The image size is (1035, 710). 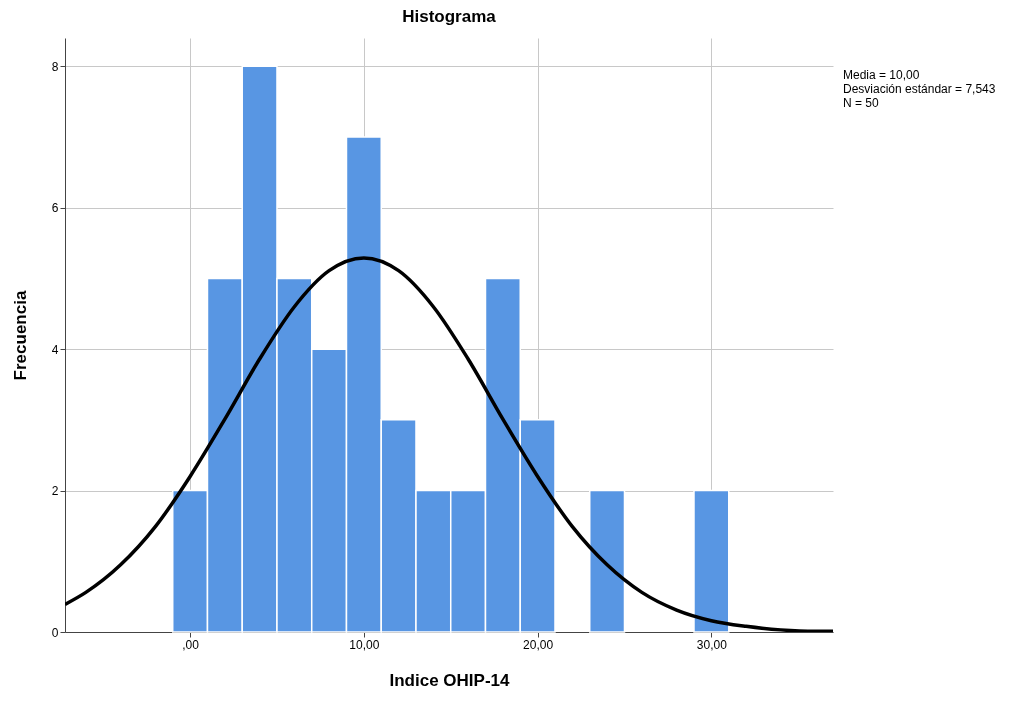 I want to click on x-tick-label: 10,00, so click(x=364, y=644).